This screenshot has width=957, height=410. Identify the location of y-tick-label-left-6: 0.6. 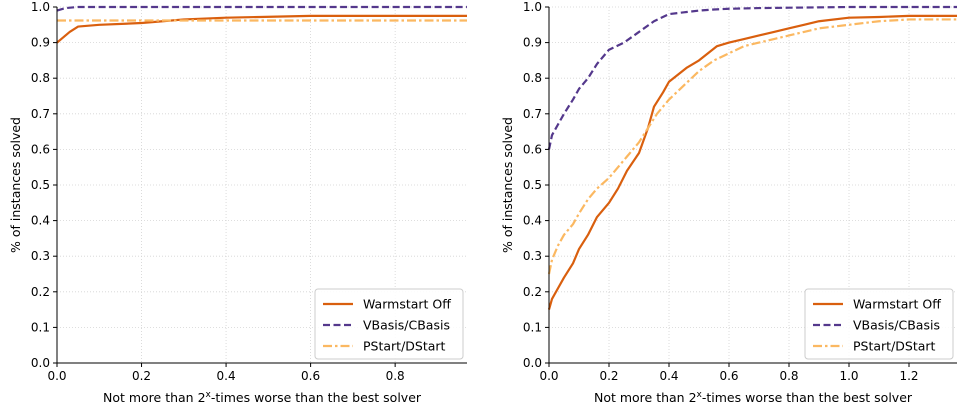
(40, 149).